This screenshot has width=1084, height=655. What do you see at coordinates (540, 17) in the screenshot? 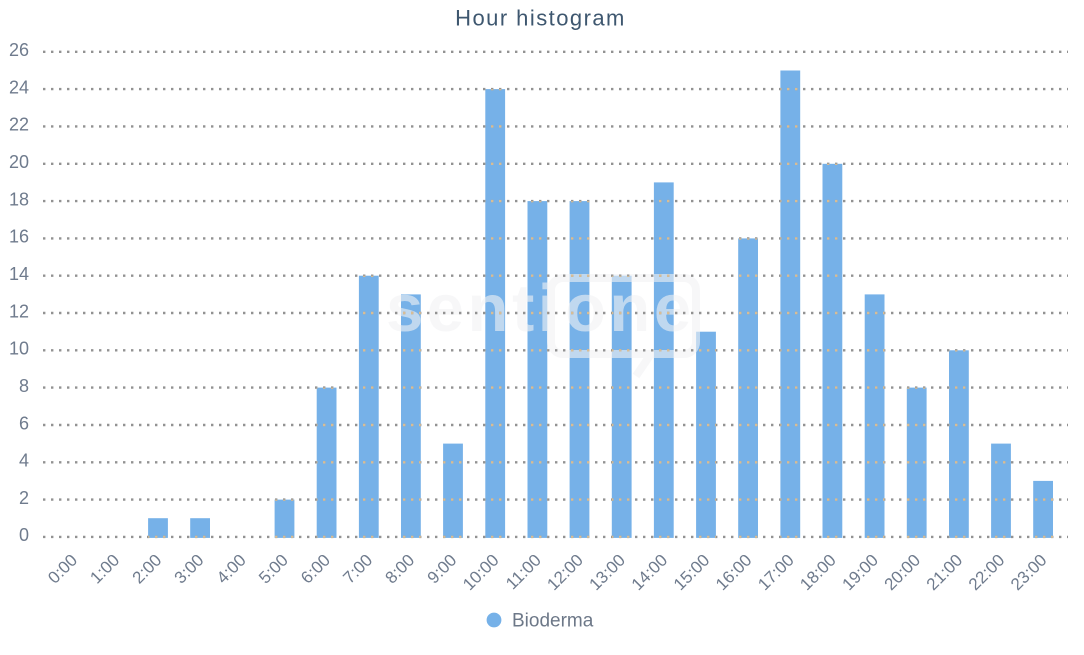
I see `svg-text: Hour histogram` at bounding box center [540, 17].